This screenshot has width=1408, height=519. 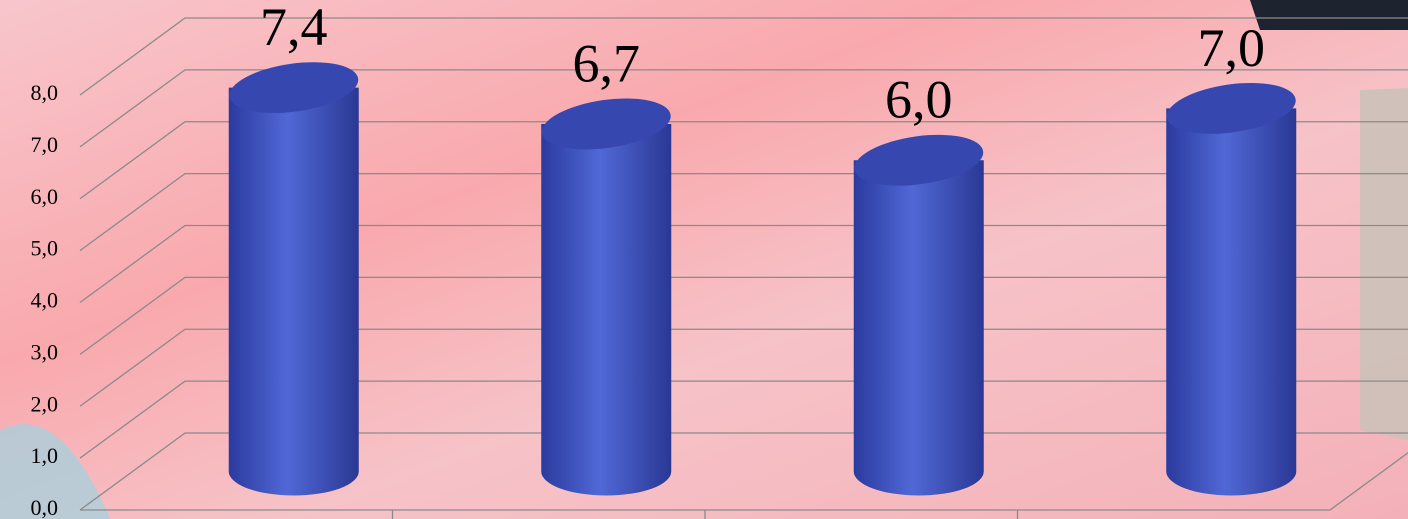 What do you see at coordinates (45, 455) in the screenshot?
I see `y-tick-label: 1,0` at bounding box center [45, 455].